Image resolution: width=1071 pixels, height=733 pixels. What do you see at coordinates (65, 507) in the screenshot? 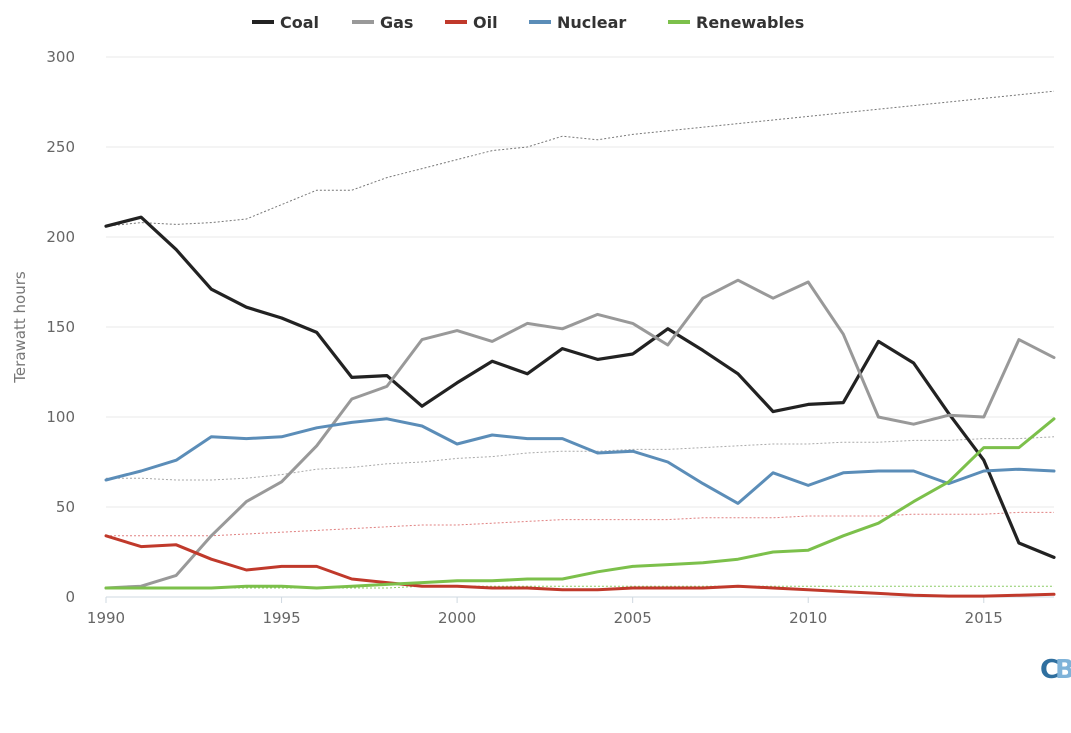
I see `y-tick-label: 50` at bounding box center [65, 507].